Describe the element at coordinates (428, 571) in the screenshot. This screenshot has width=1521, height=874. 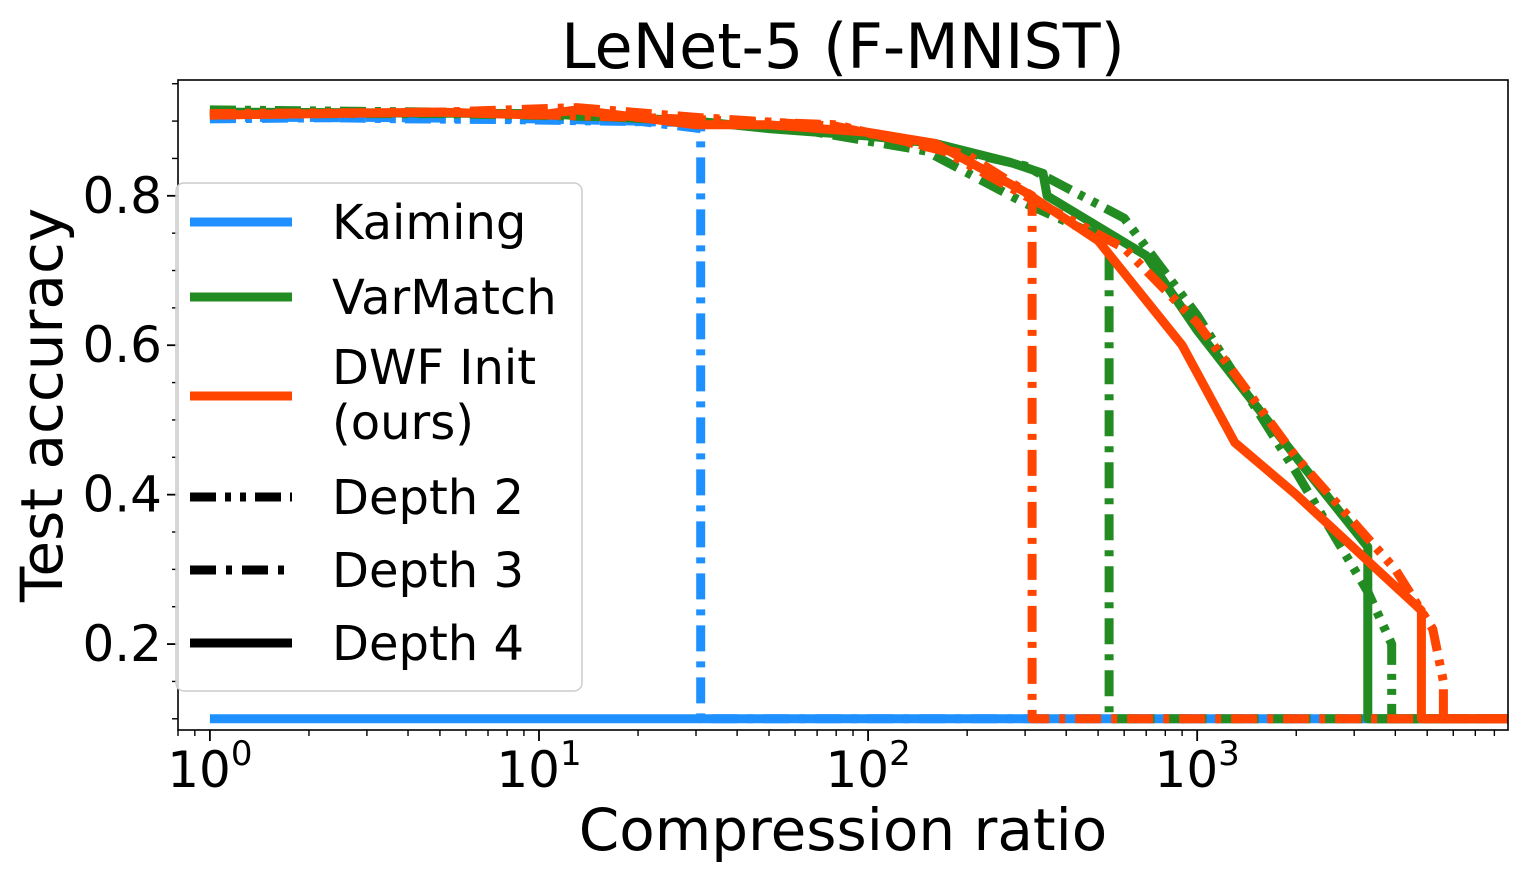
I see `legend-label: Depth 3` at that location.